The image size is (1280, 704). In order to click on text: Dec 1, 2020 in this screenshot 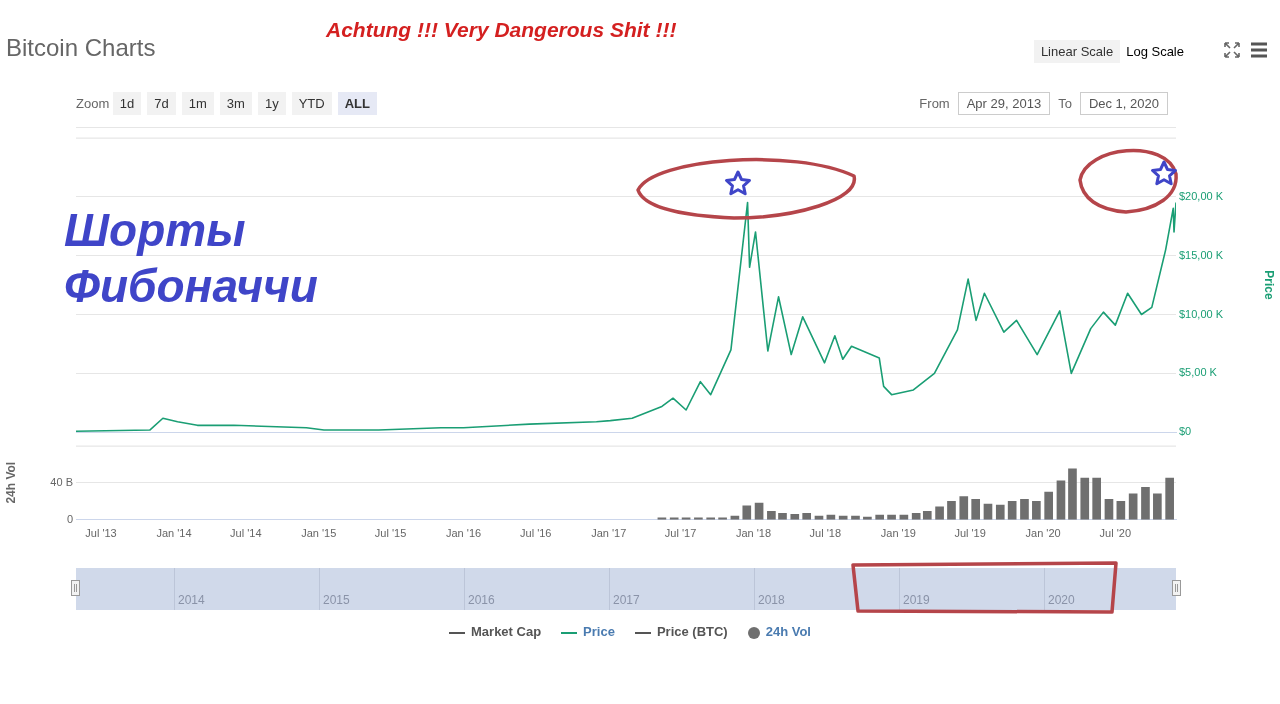, I will do `click(1123, 103)`.